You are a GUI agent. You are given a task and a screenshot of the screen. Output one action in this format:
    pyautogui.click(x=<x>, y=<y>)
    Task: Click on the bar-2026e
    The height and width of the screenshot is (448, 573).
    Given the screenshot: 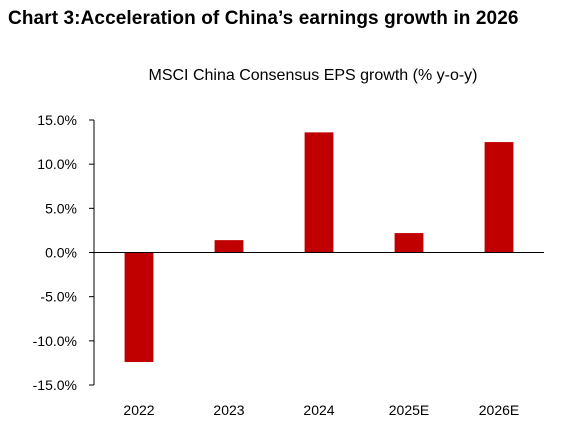 What is the action you would take?
    pyautogui.click(x=499, y=197)
    